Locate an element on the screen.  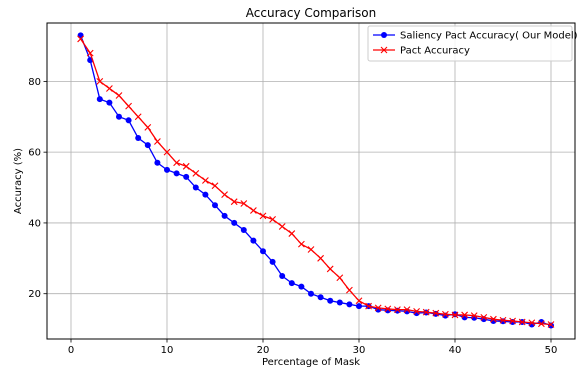
y-tick-label: 60 is located at coordinates (34, 153).